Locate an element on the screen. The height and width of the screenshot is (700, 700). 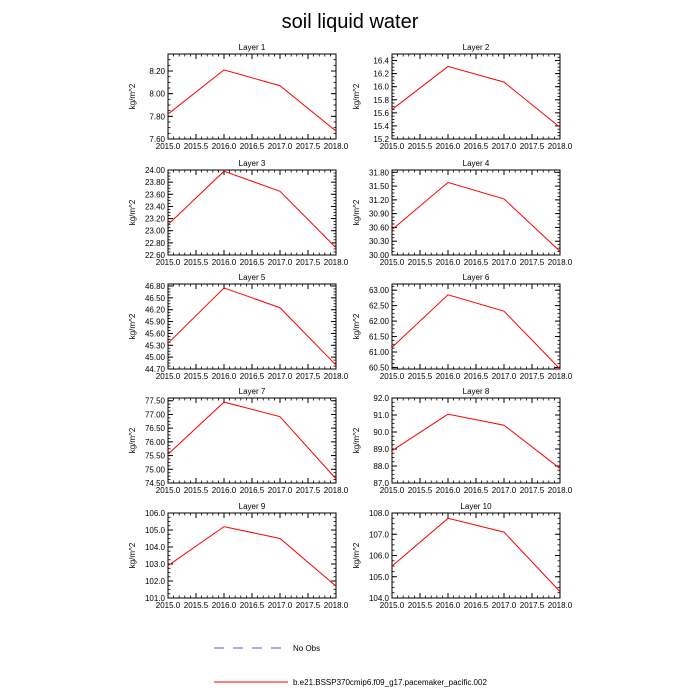
y-tick-label: 15.2 is located at coordinates (381, 139).